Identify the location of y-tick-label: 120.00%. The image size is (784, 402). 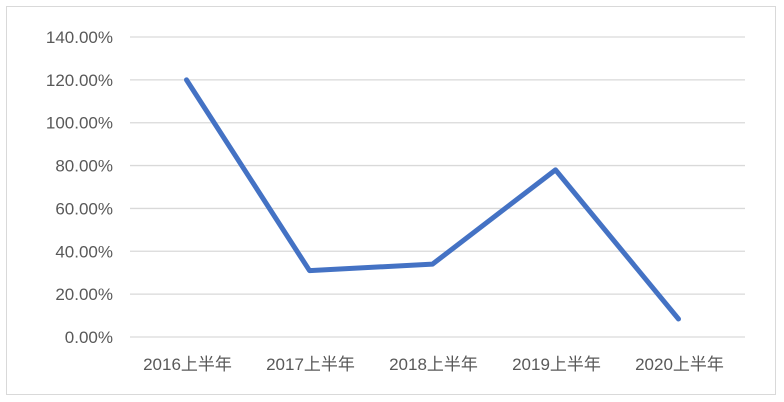
(79, 80).